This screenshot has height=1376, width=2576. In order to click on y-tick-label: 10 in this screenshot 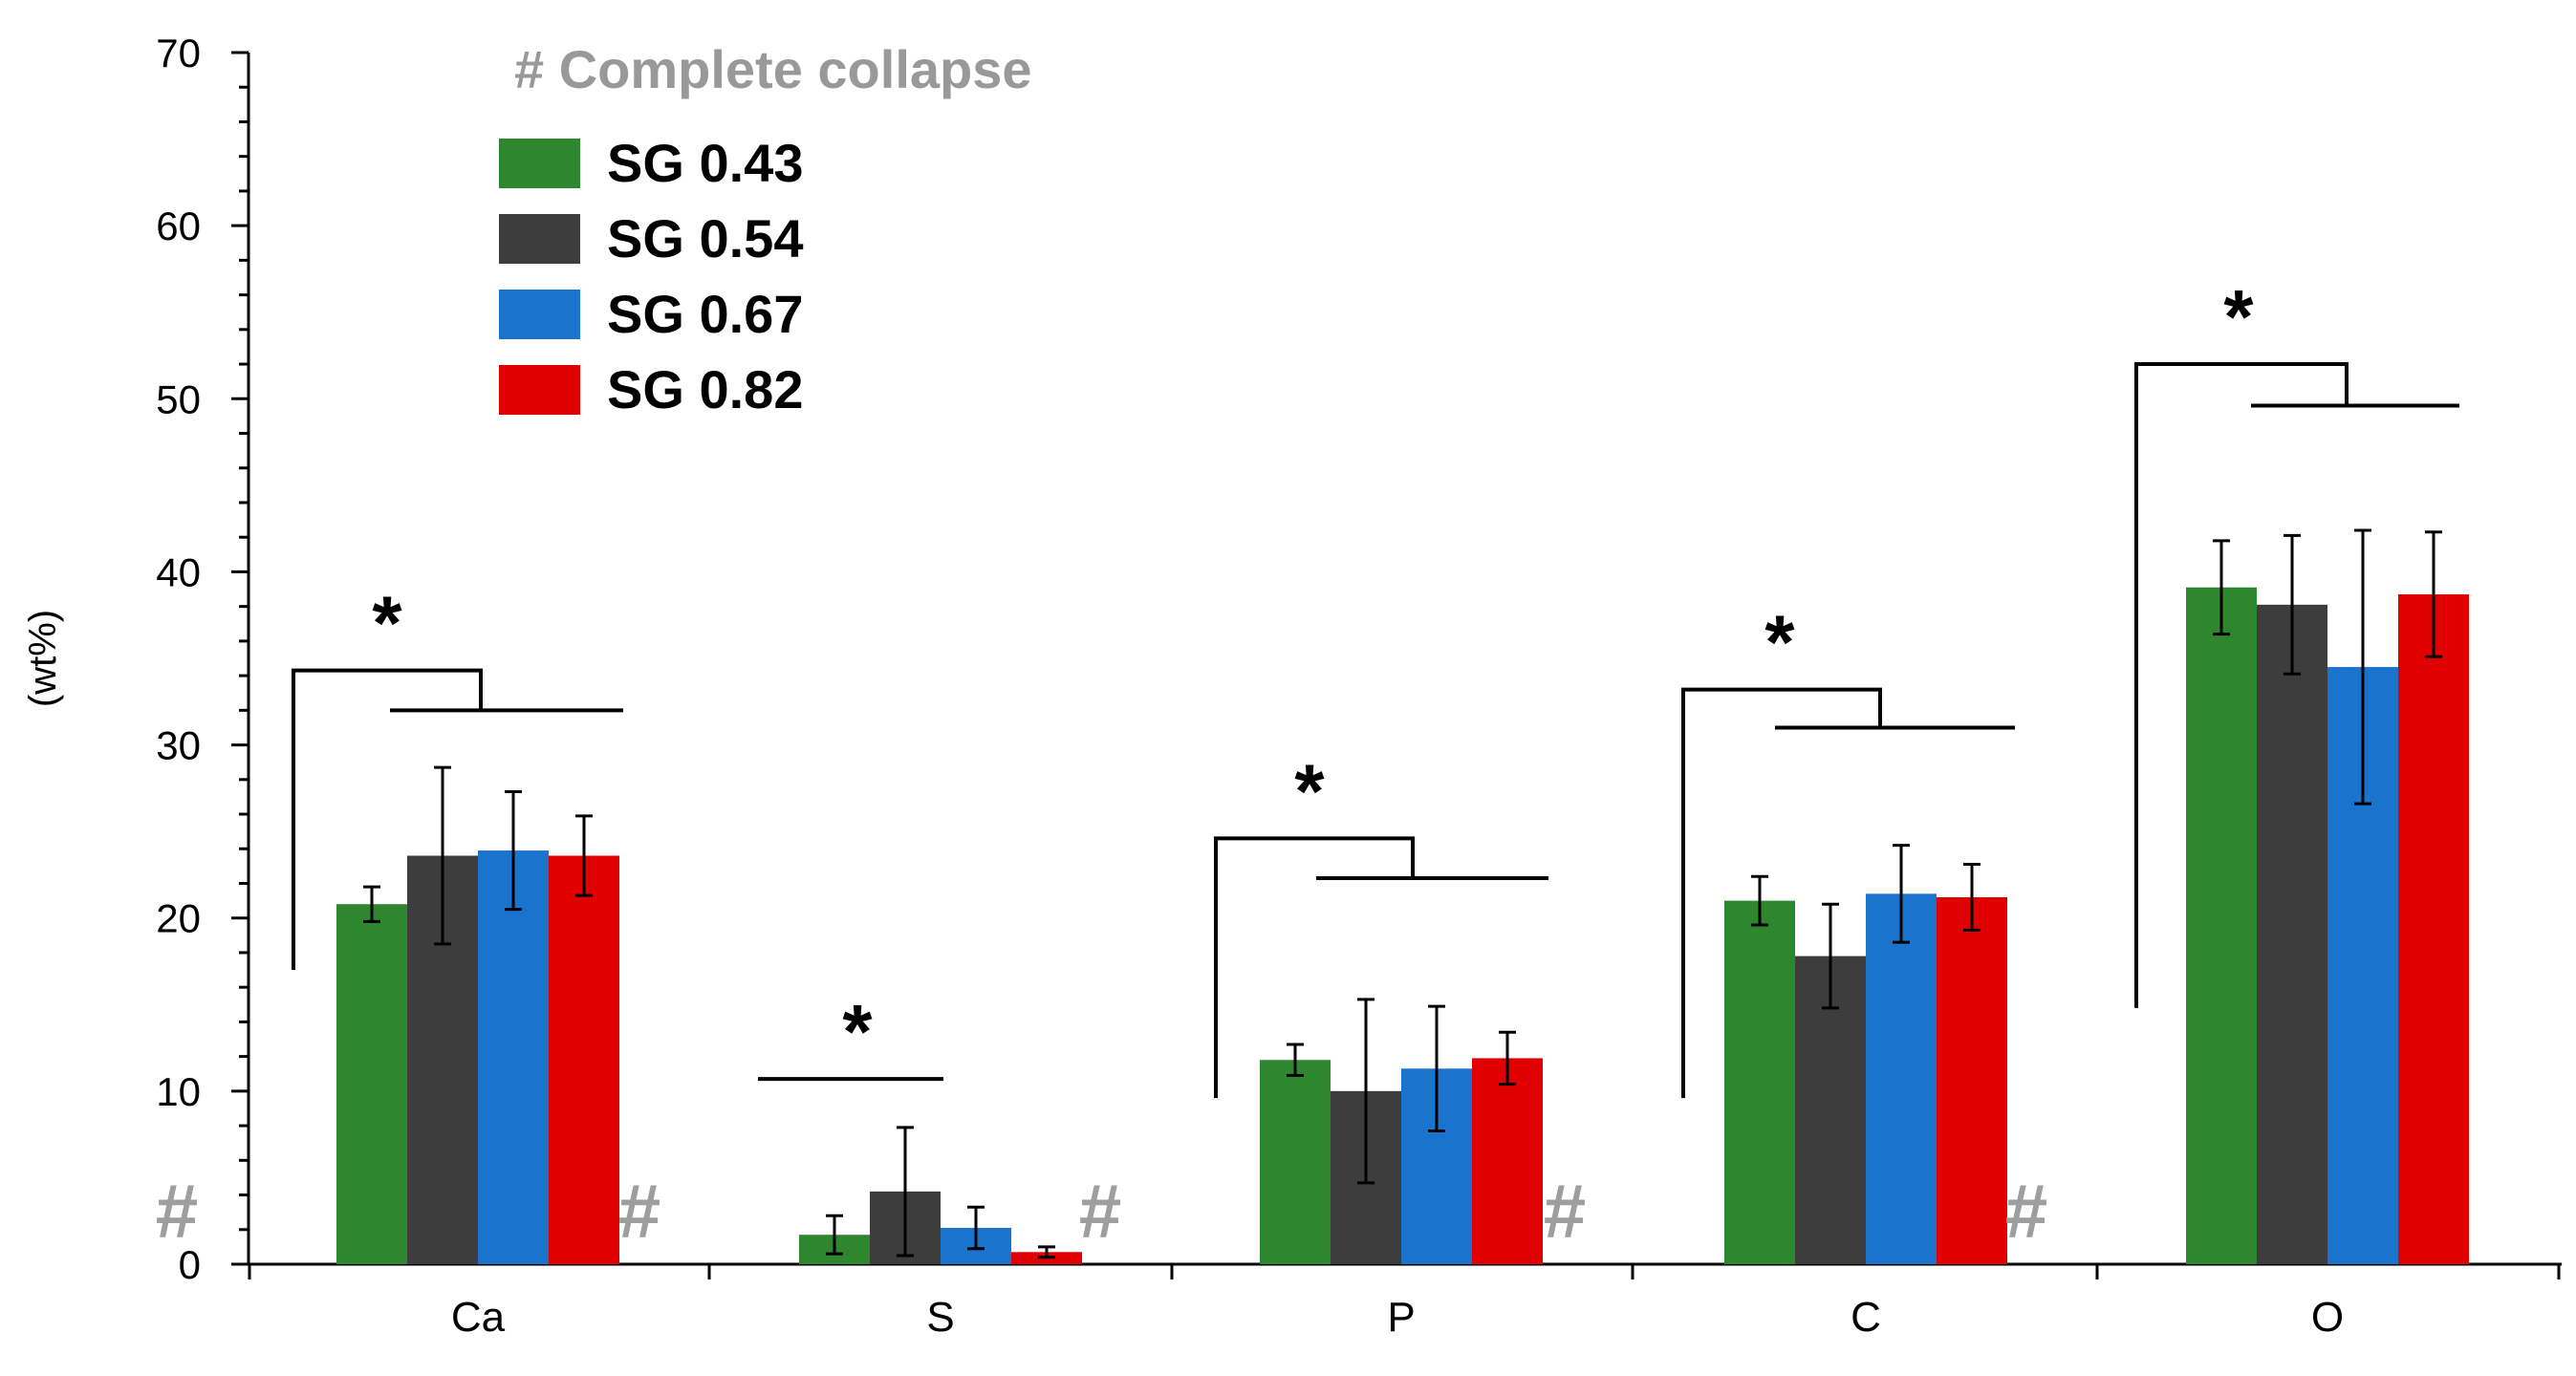, I will do `click(179, 1091)`.